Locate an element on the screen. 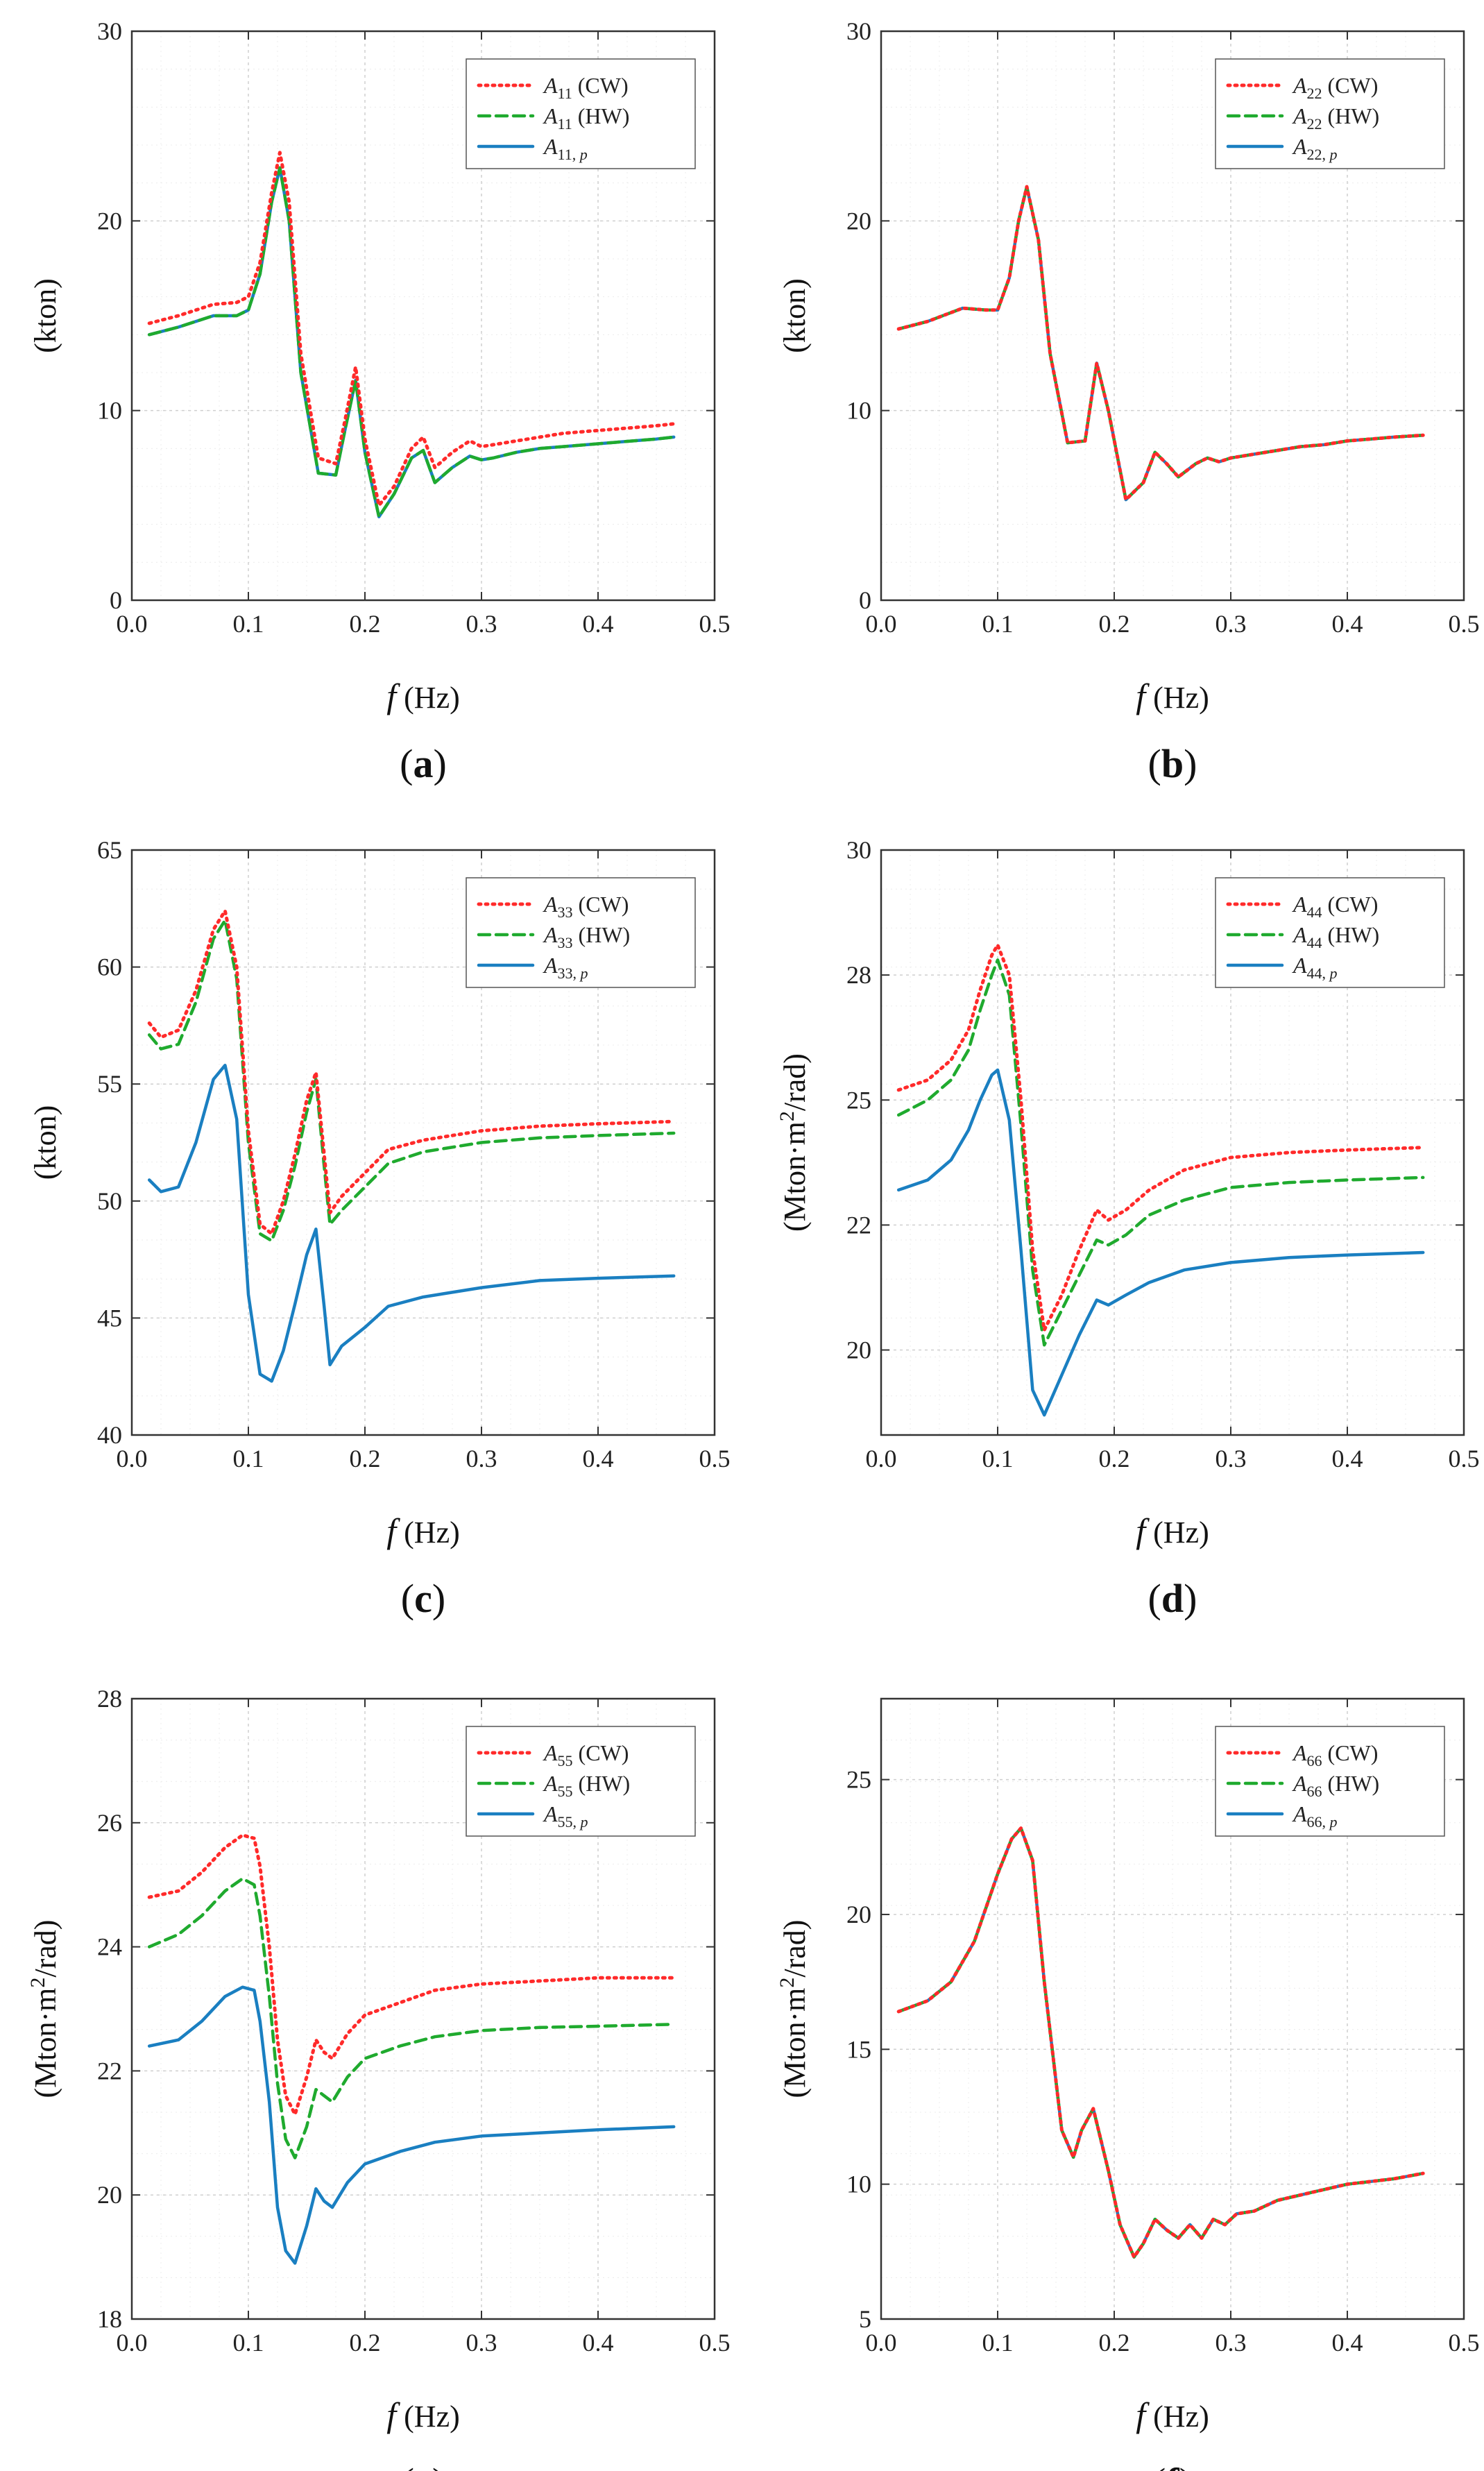 Image resolution: width=1484 pixels, height=2471 pixels. legend-label-hw: A22 (HW) is located at coordinates (1335, 118).